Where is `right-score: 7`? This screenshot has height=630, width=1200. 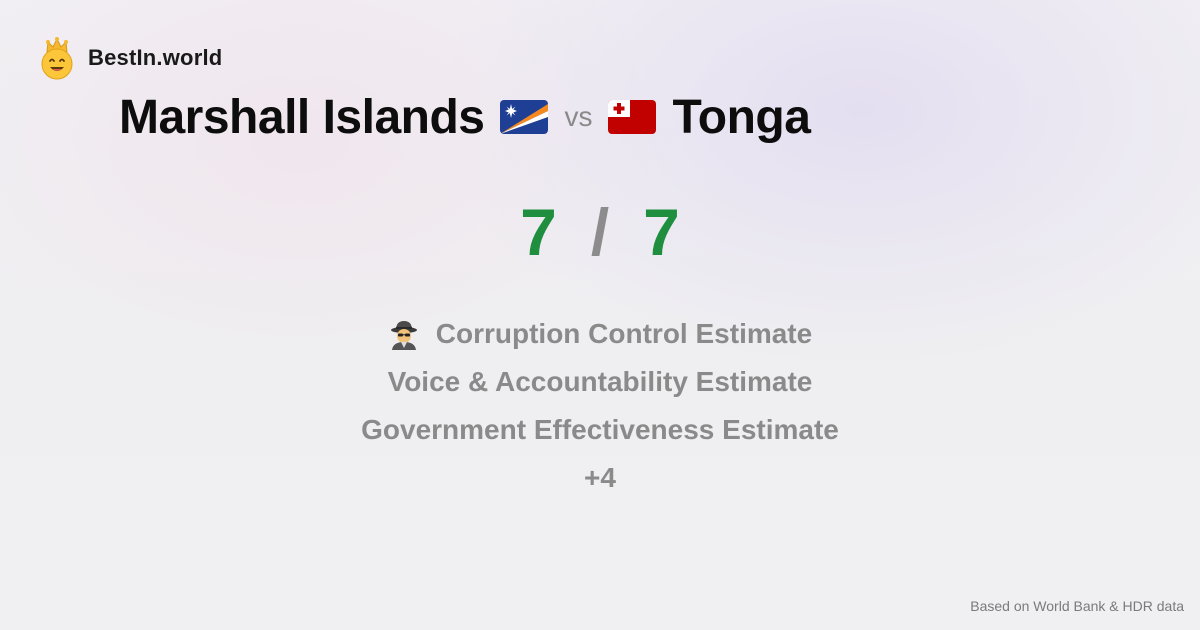
right-score: 7 is located at coordinates (661, 232).